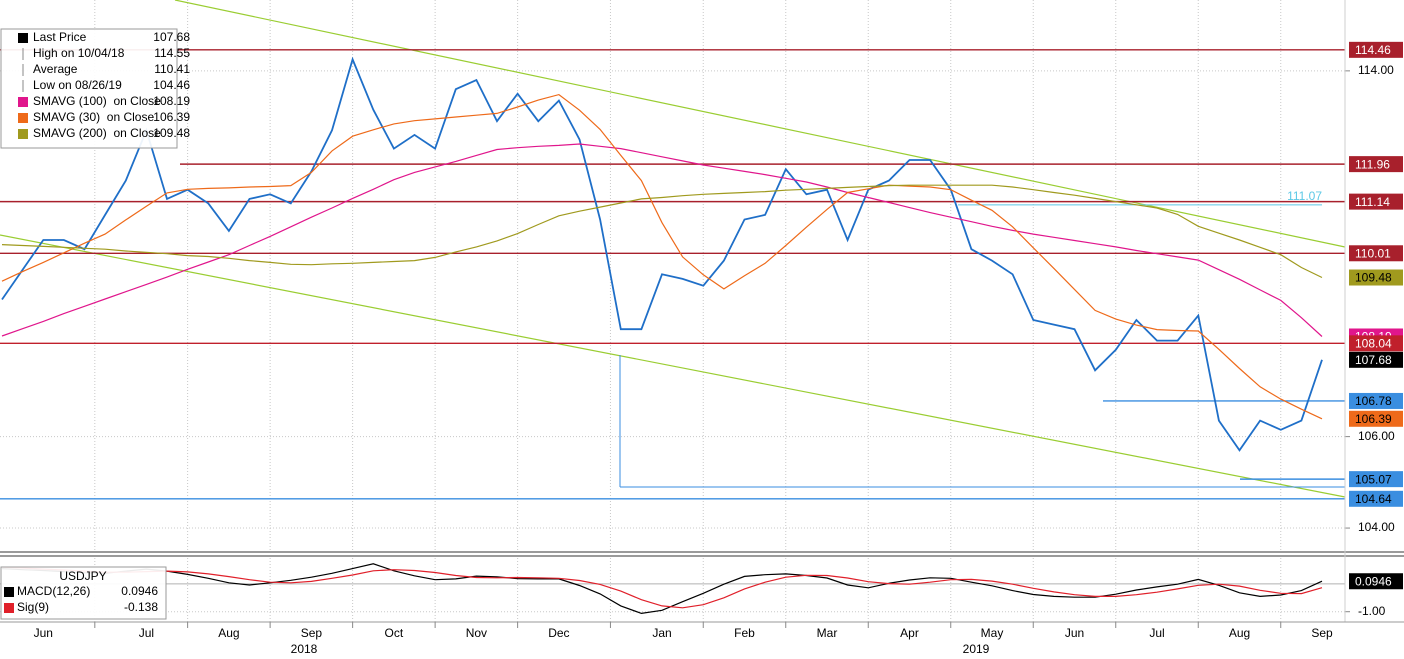 This screenshot has height=659, width=1404. Describe the element at coordinates (60, 37) in the screenshot. I see `legend-label: Last Price` at that location.